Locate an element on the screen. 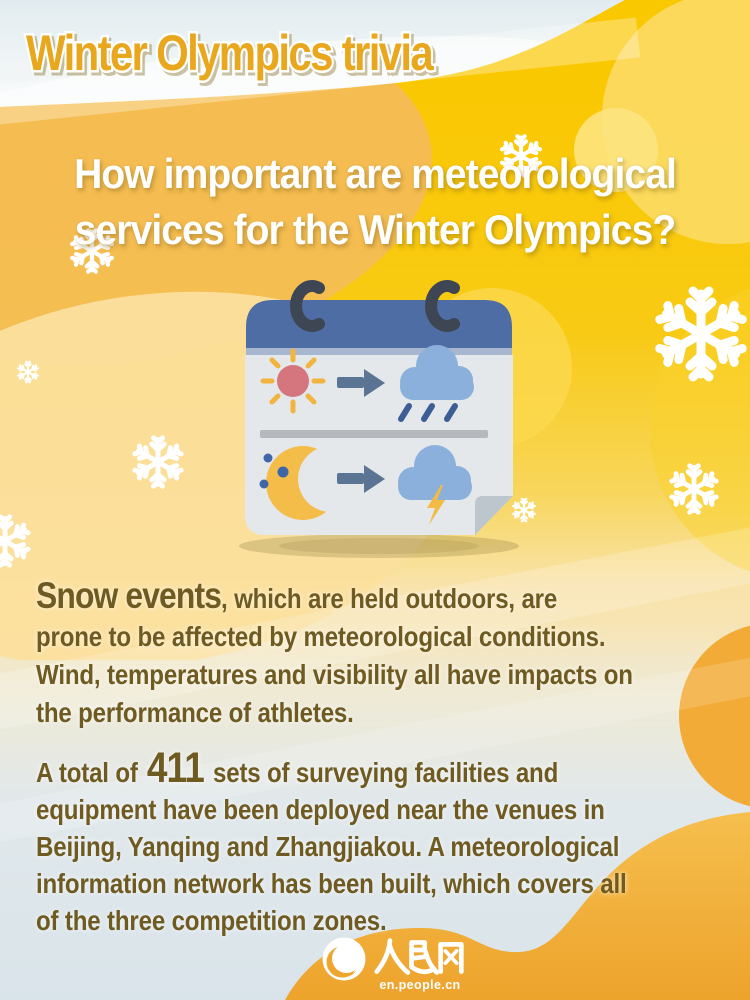 This screenshot has width=750, height=1000. heading-line-1: How important are meteorological is located at coordinates (375, 173).